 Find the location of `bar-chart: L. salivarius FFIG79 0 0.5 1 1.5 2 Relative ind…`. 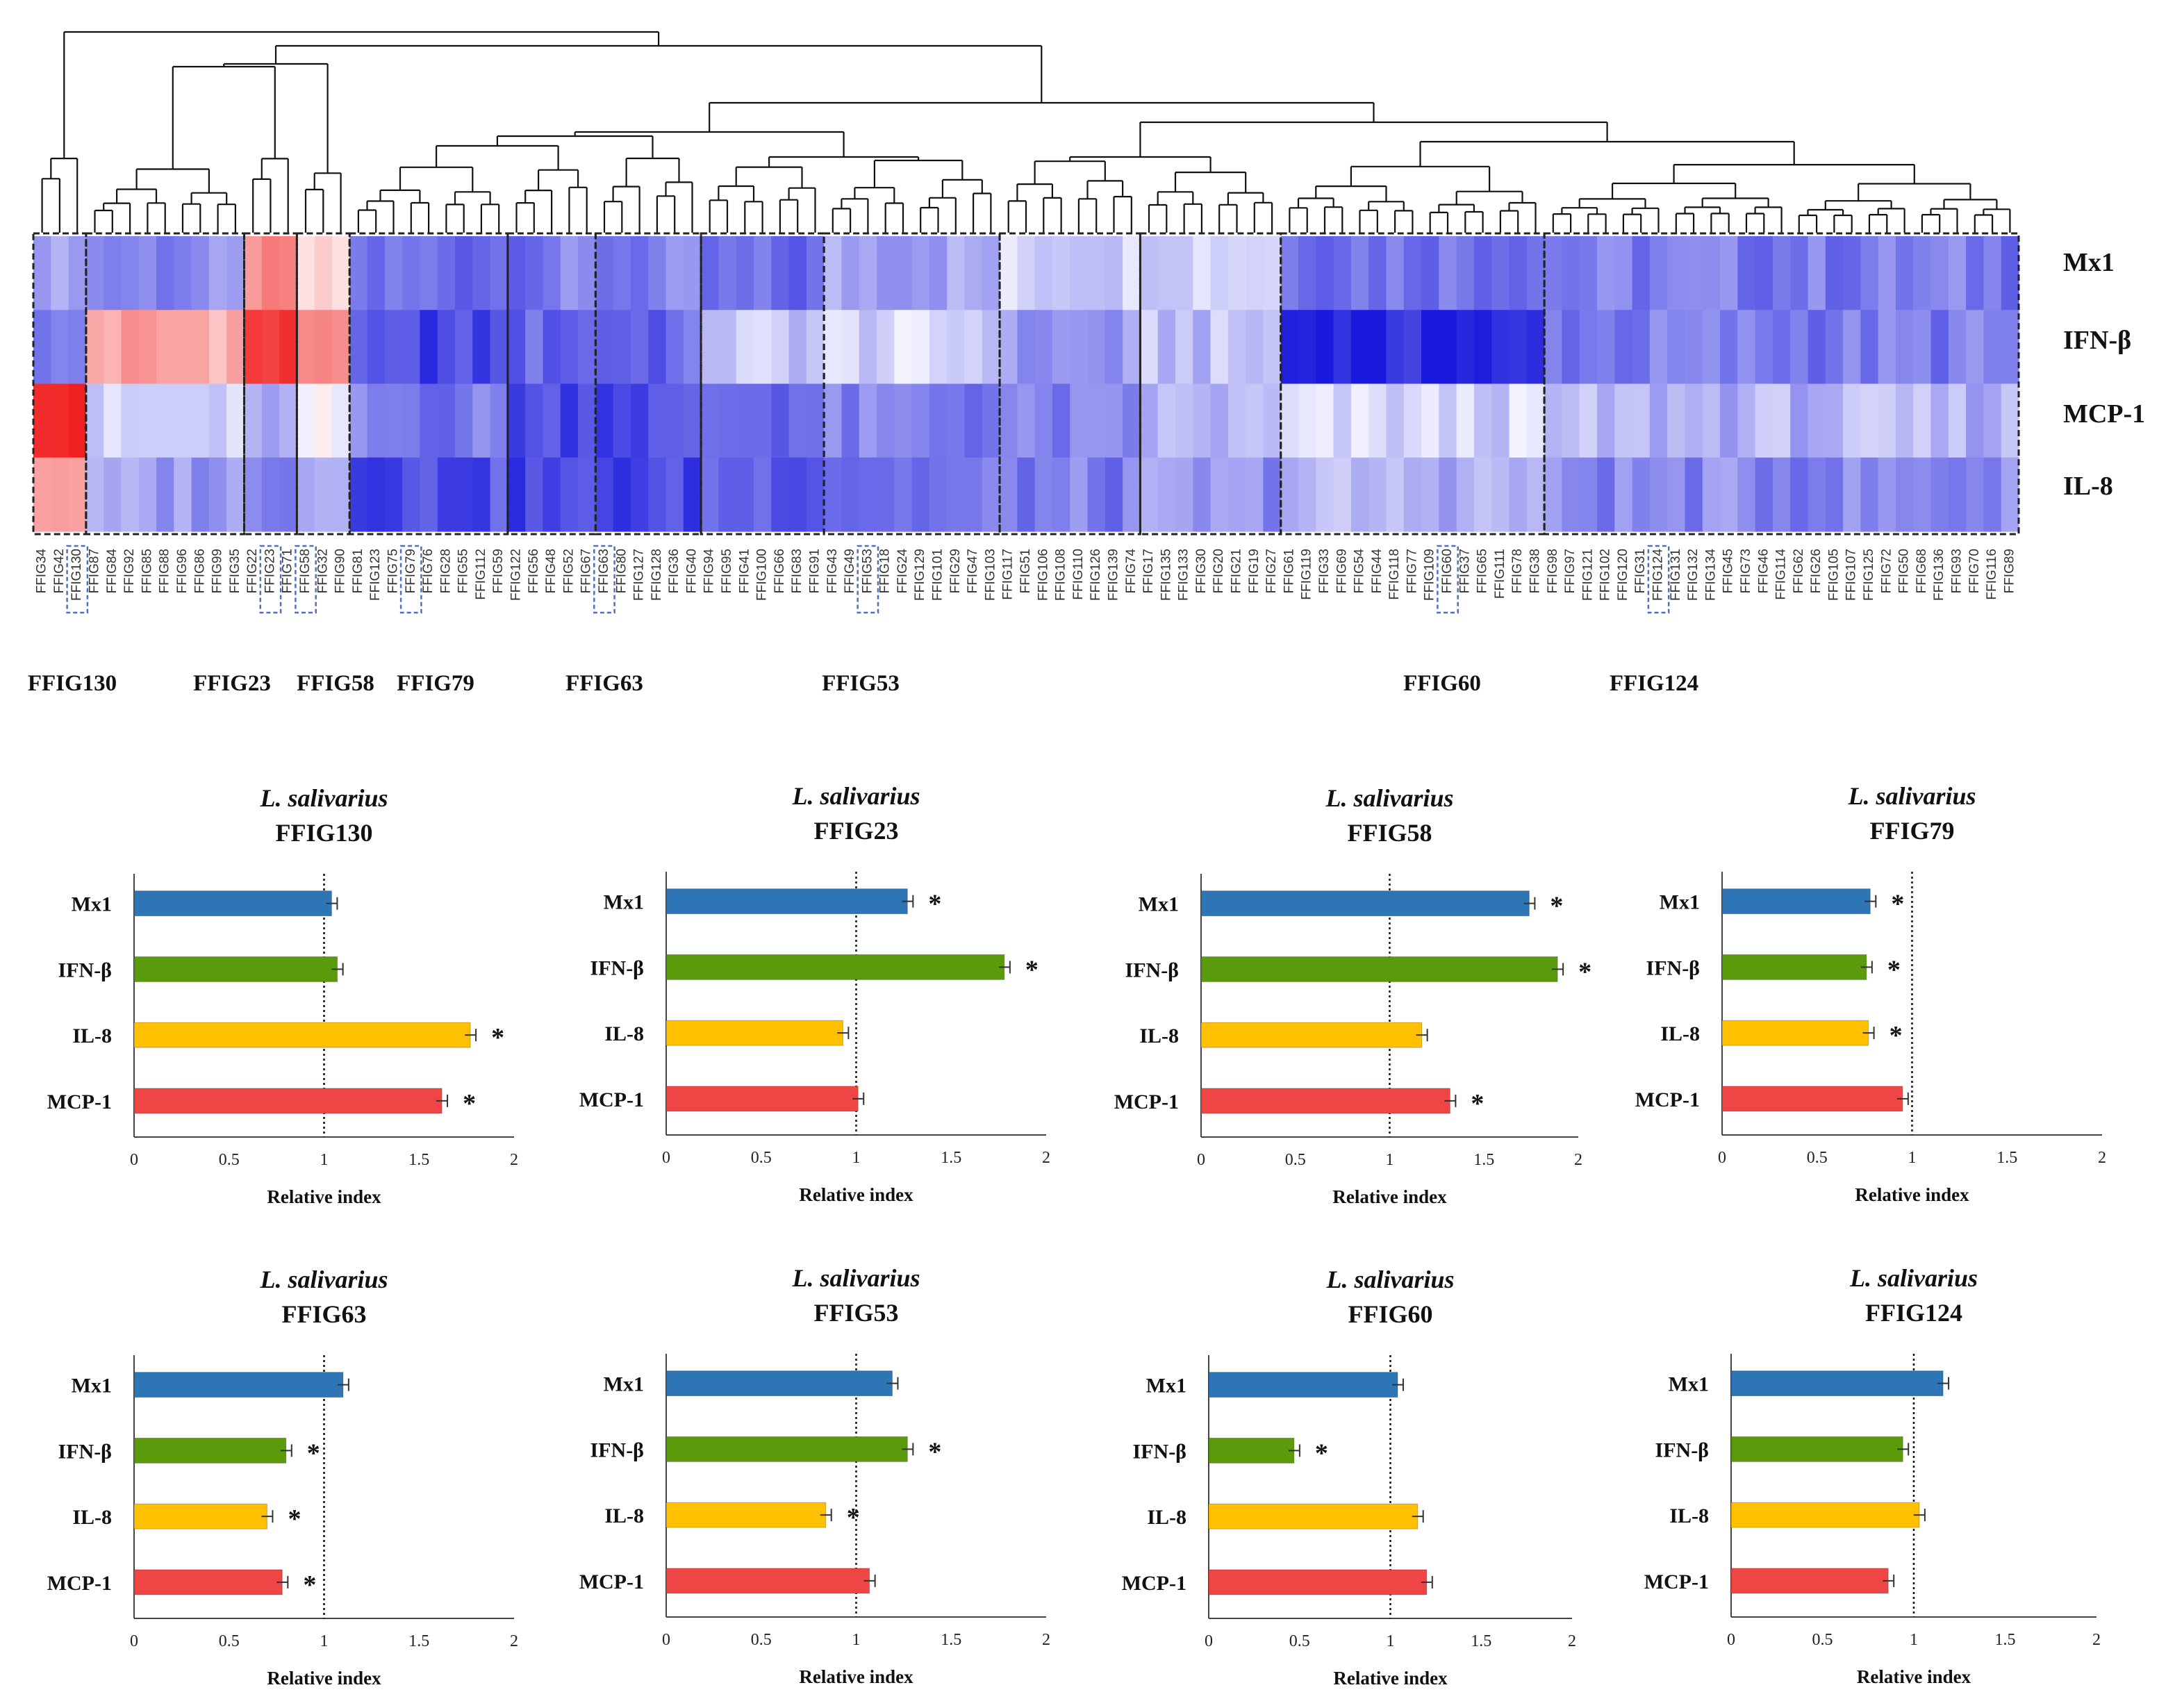

bar-chart: L. salivarius FFIG79 0 0.5 1 1.5 2 Relative ind… is located at coordinates (1870, 994).